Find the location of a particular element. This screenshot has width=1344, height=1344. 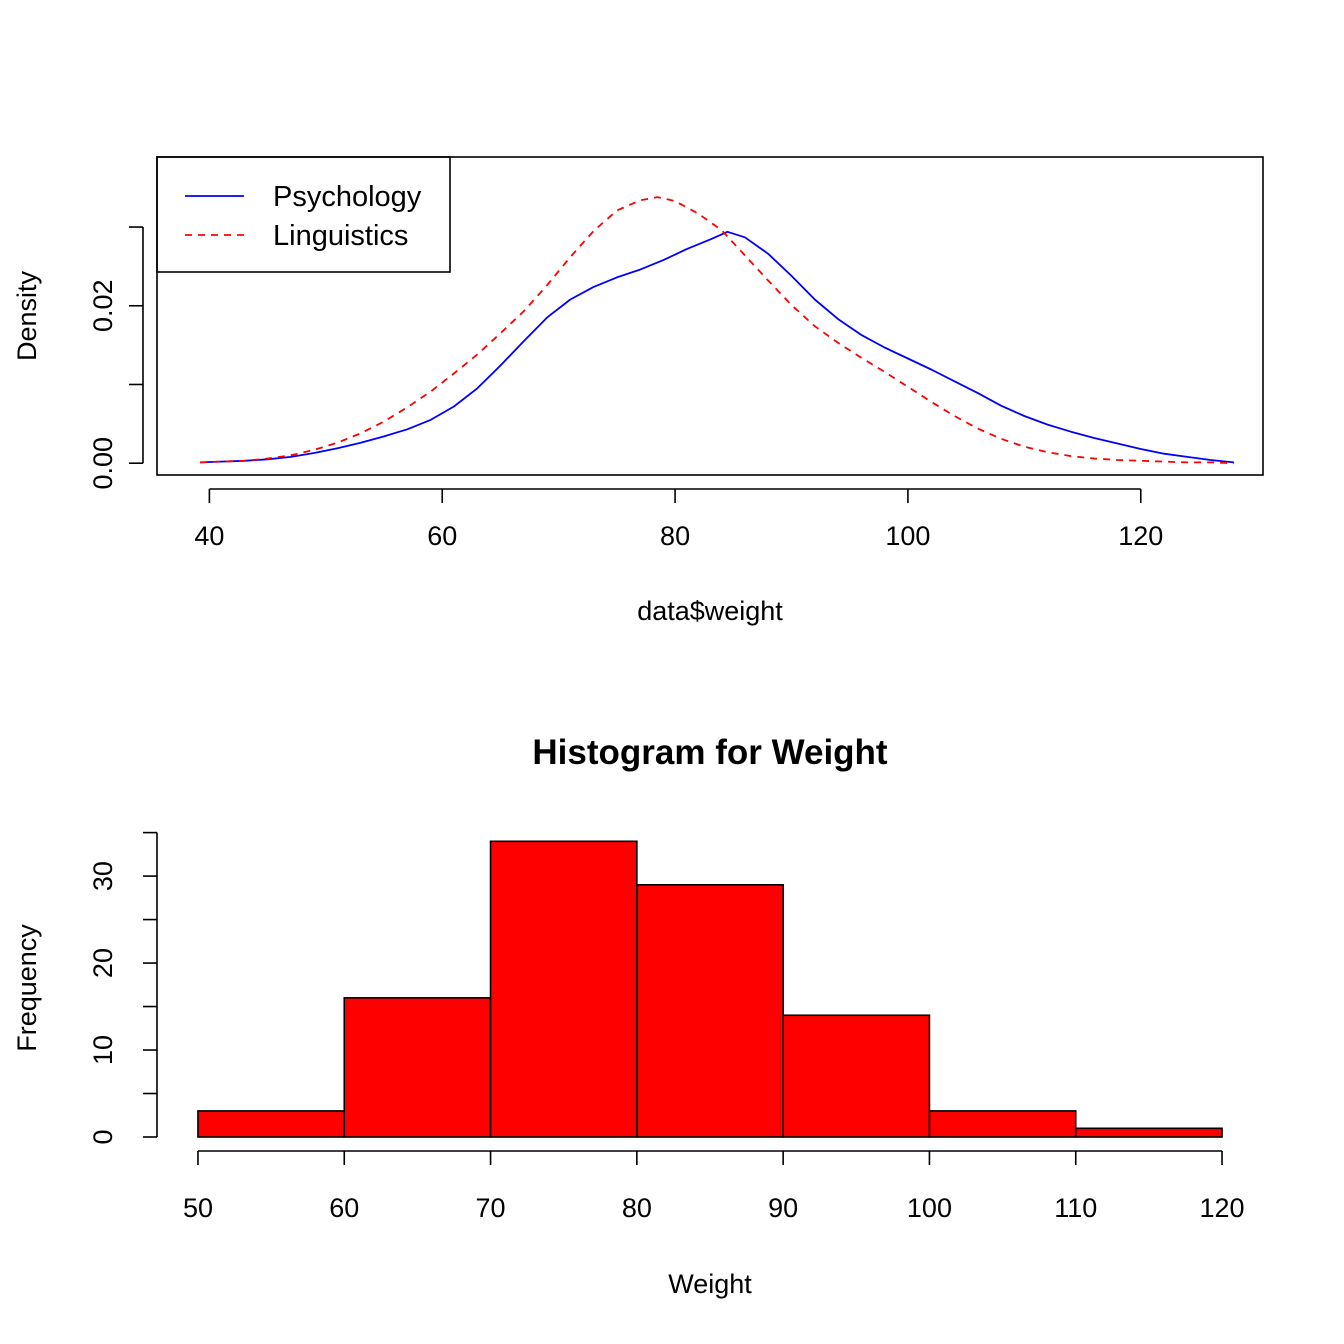

histogram-x-tick-label: 60 is located at coordinates (344, 1208).